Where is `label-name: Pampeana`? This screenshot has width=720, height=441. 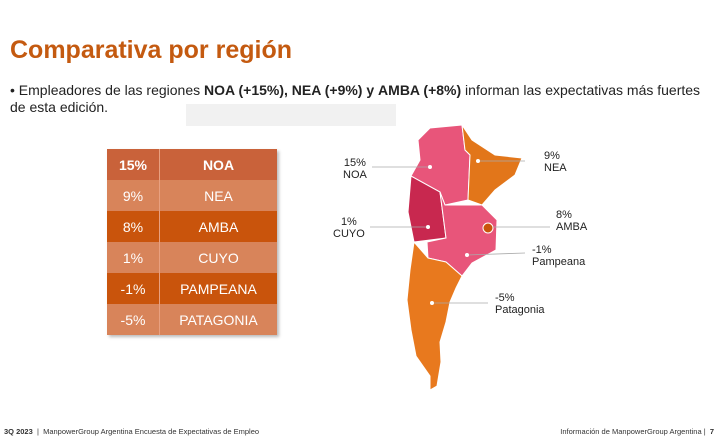
label-name: Pampeana is located at coordinates (559, 262).